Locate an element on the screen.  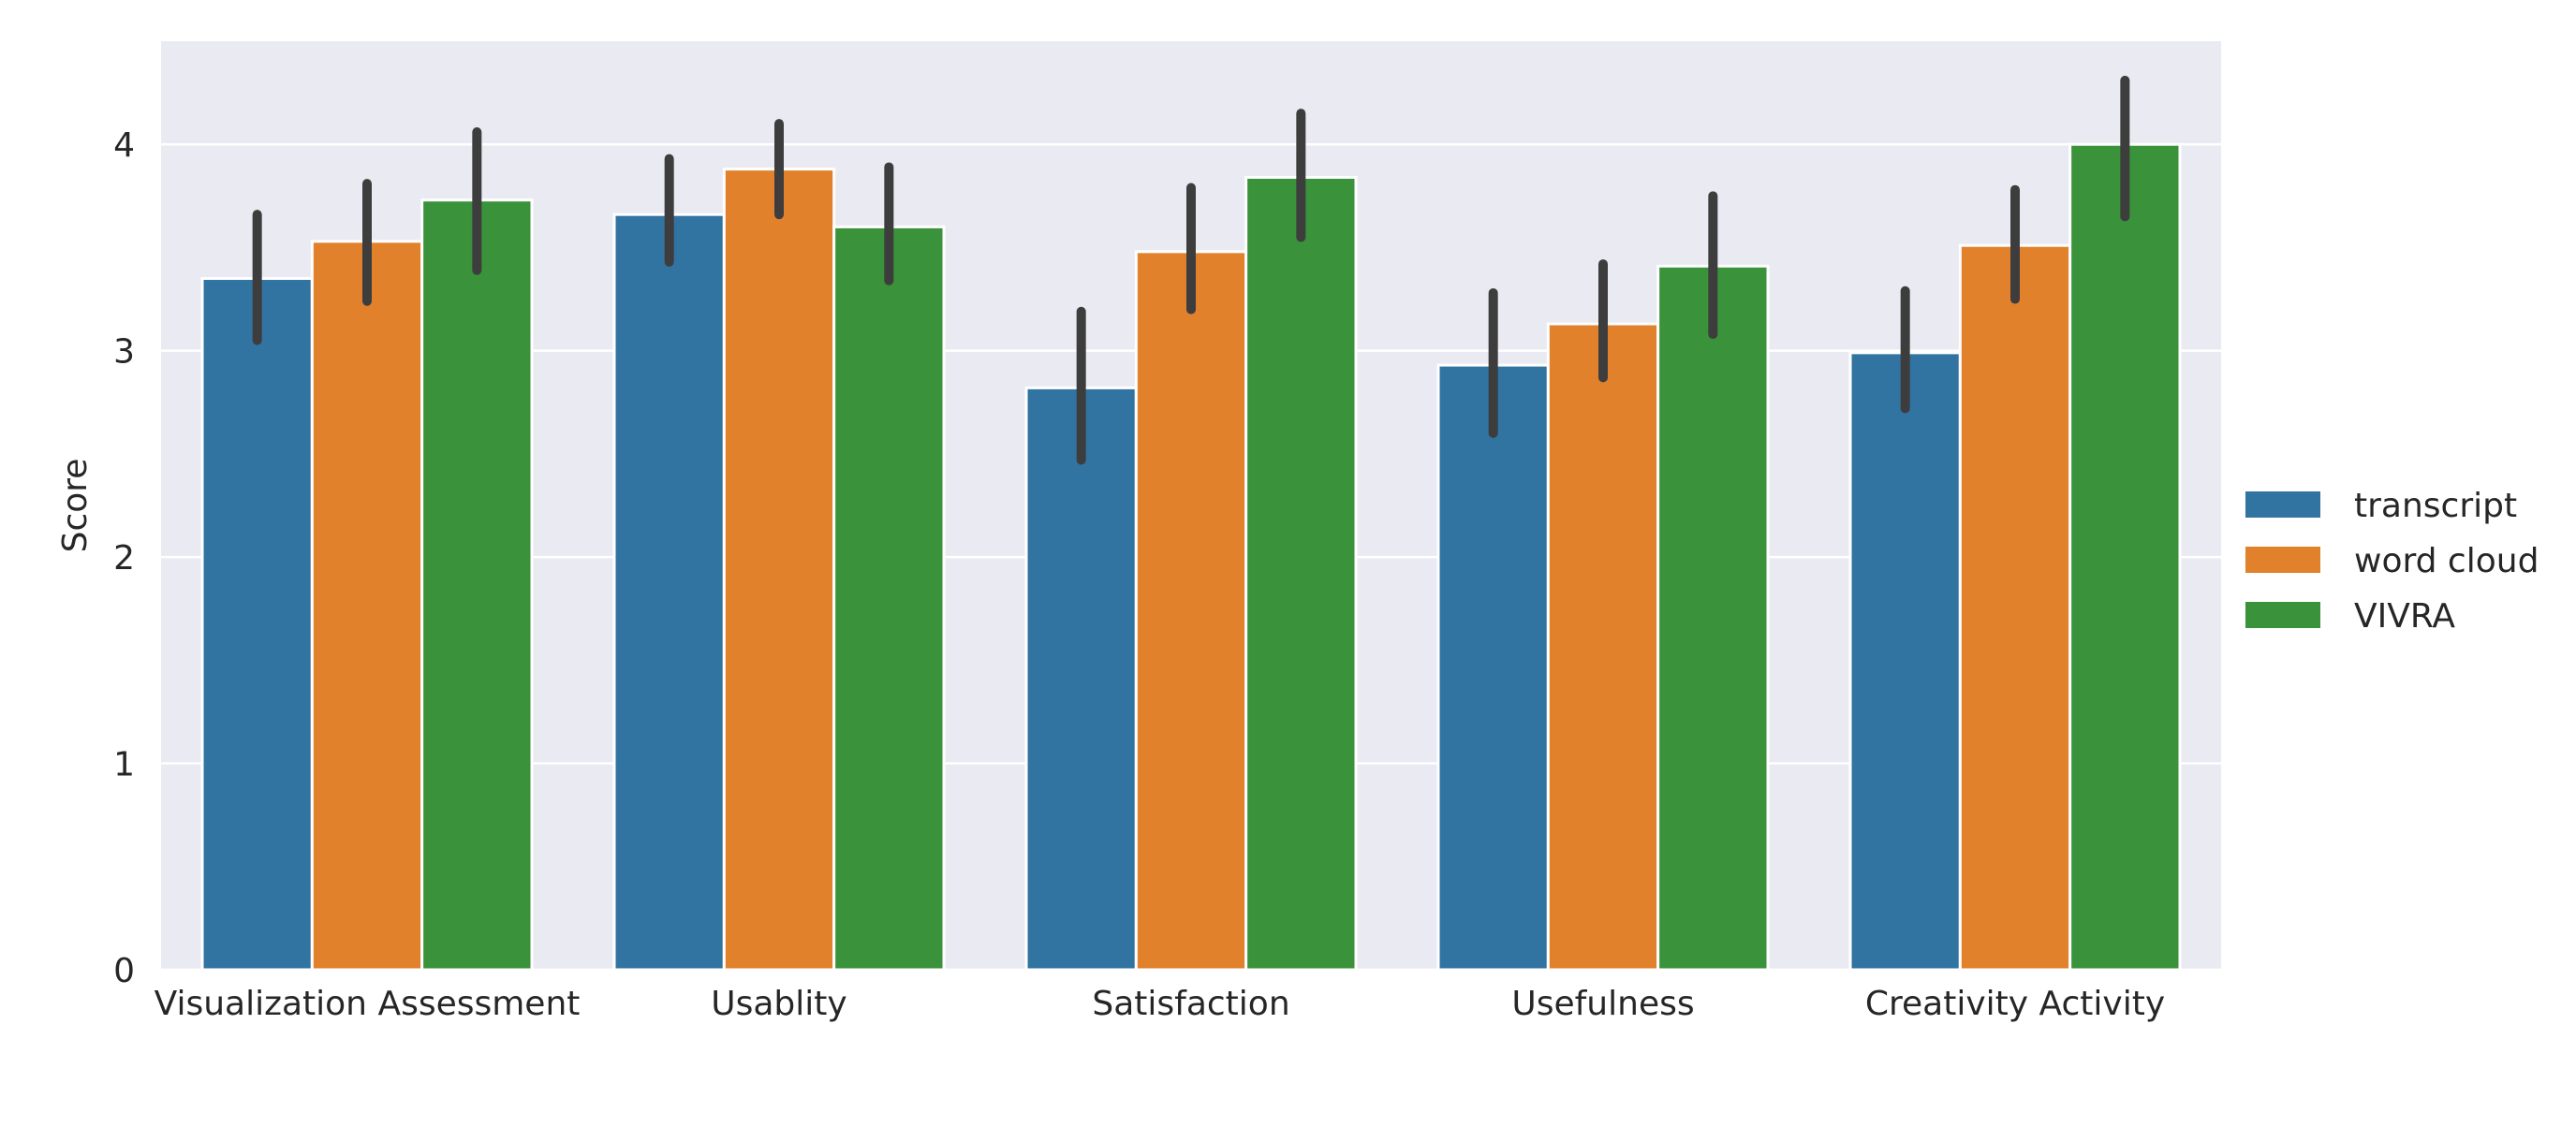
x-tick-label: Visualization Assessment is located at coordinates (368, 1004).